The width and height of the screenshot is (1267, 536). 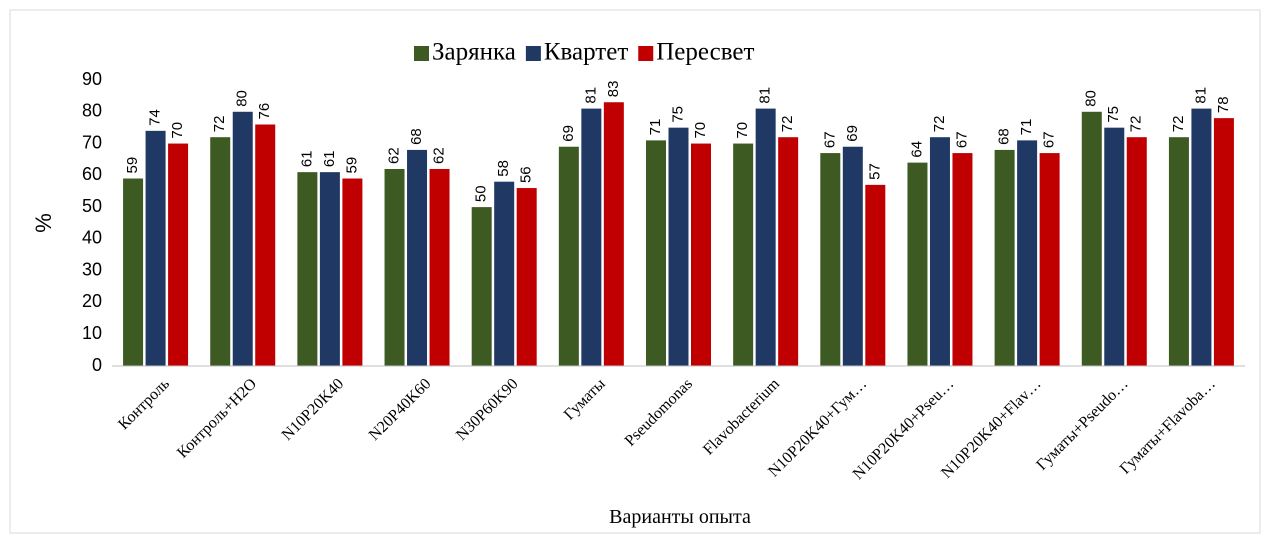 What do you see at coordinates (155, 117) in the screenshot?
I see `value-label: 74` at bounding box center [155, 117].